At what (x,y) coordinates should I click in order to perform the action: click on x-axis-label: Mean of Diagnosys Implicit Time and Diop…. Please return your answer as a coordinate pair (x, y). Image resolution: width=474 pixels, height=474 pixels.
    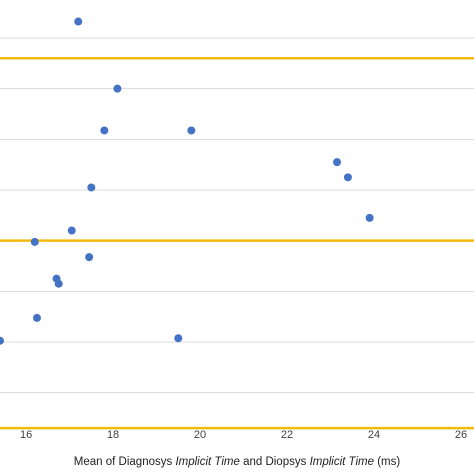
    Looking at the image, I should click on (237, 462).